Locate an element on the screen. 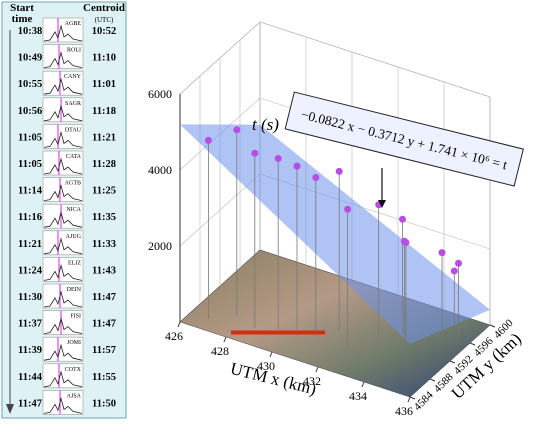 This screenshot has width=550, height=426. centroid-time: 11:21 is located at coordinates (104, 137).